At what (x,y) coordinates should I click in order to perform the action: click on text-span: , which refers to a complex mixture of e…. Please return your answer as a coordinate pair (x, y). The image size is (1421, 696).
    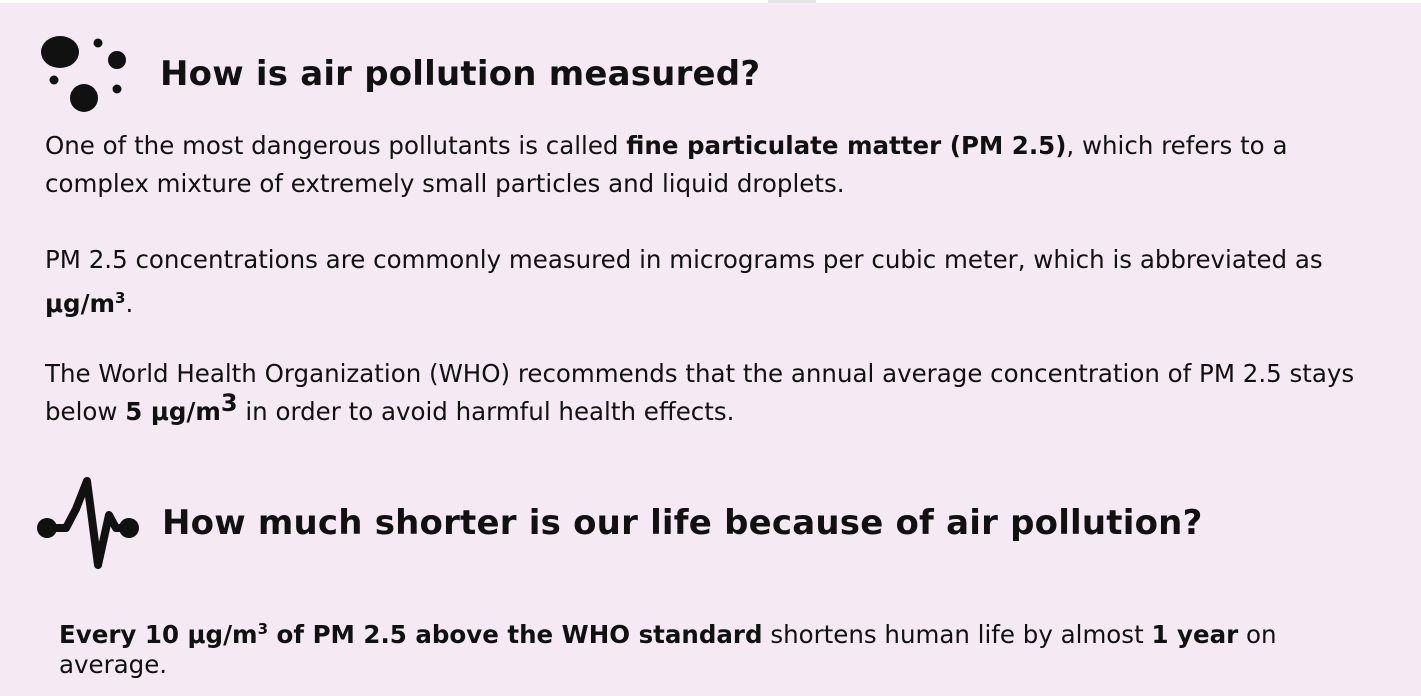
    Looking at the image, I should click on (666, 164).